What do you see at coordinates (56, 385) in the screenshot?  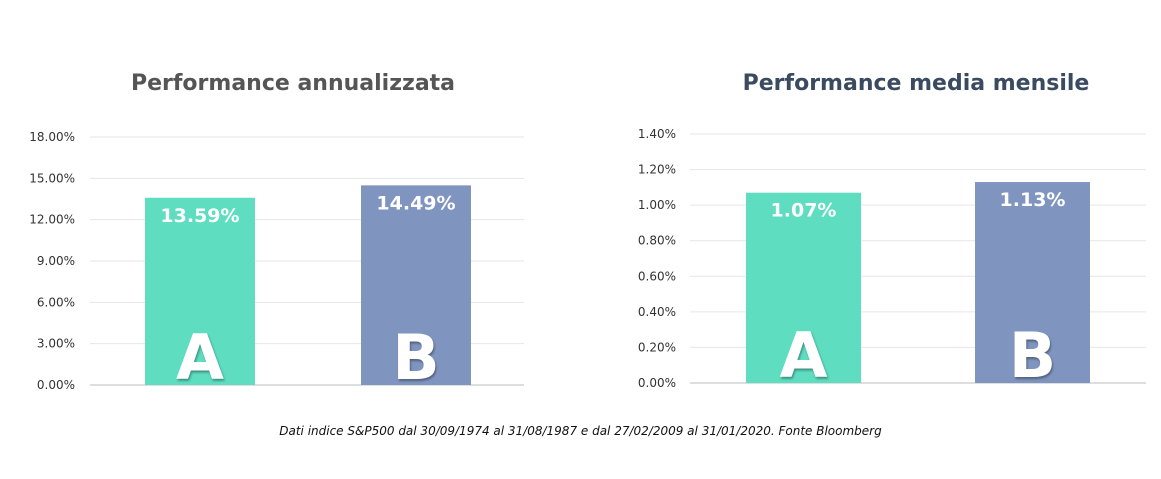 I see `annual-y-tick-label: 0.00%` at bounding box center [56, 385].